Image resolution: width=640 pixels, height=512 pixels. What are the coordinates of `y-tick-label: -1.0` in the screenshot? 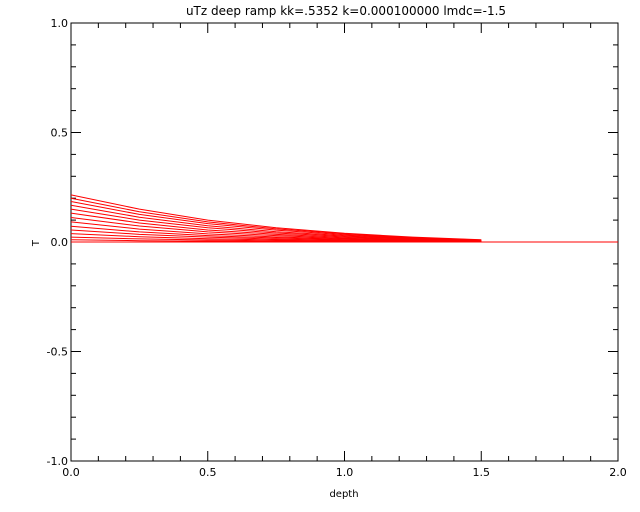 It's located at (57, 461).